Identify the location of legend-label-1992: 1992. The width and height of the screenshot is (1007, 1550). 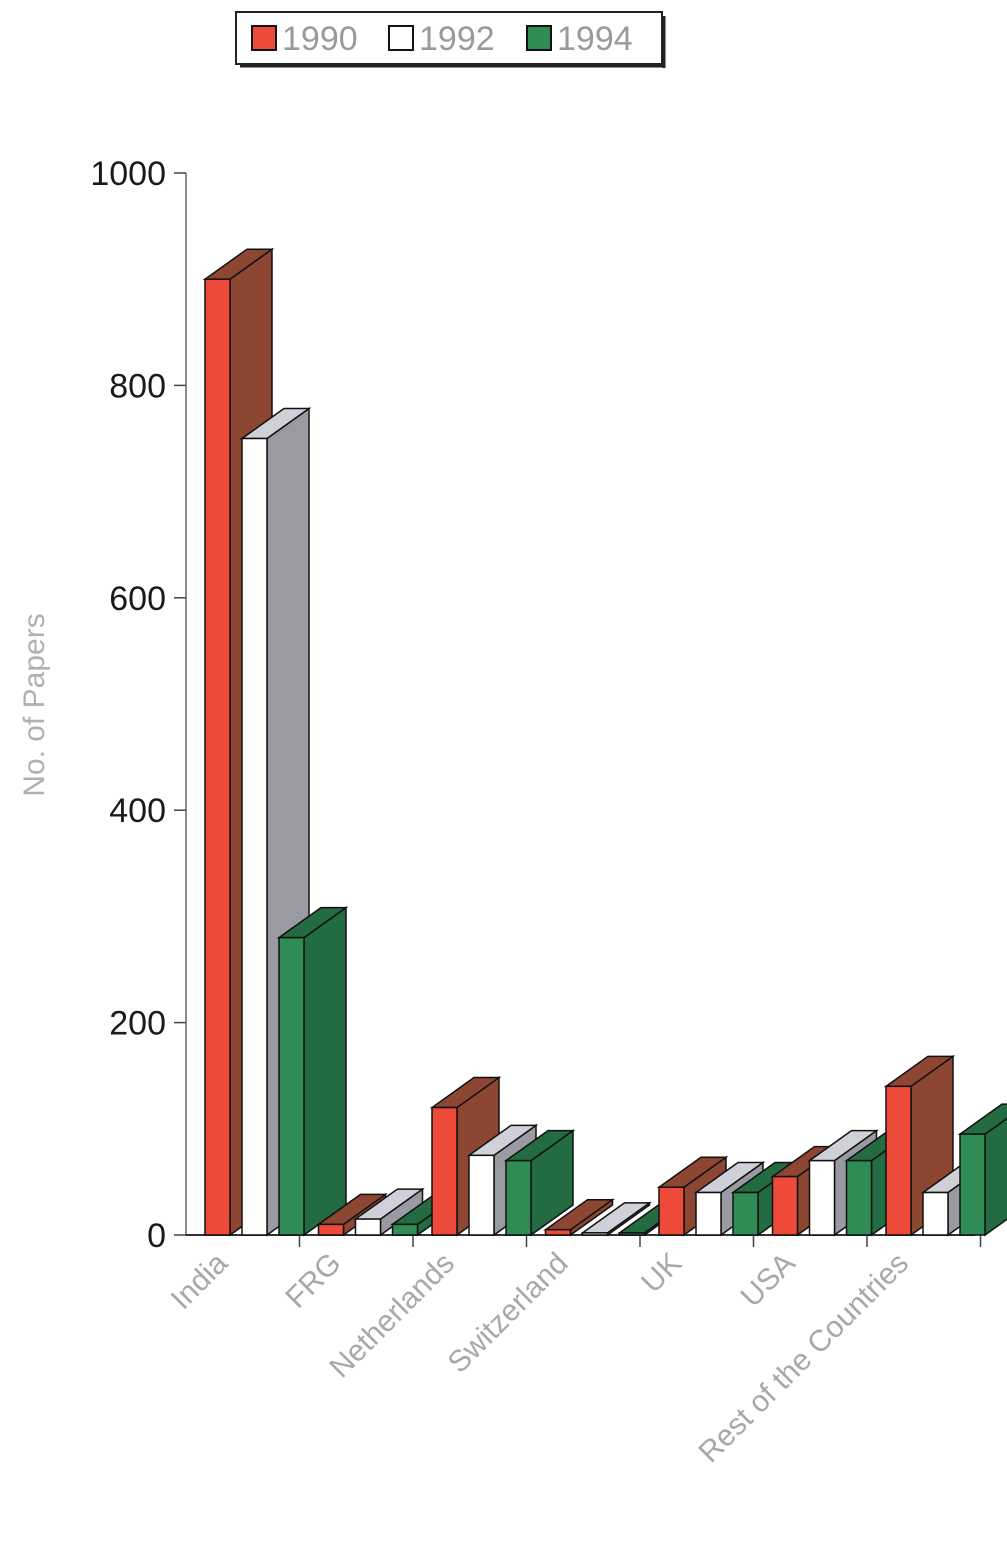
(457, 39).